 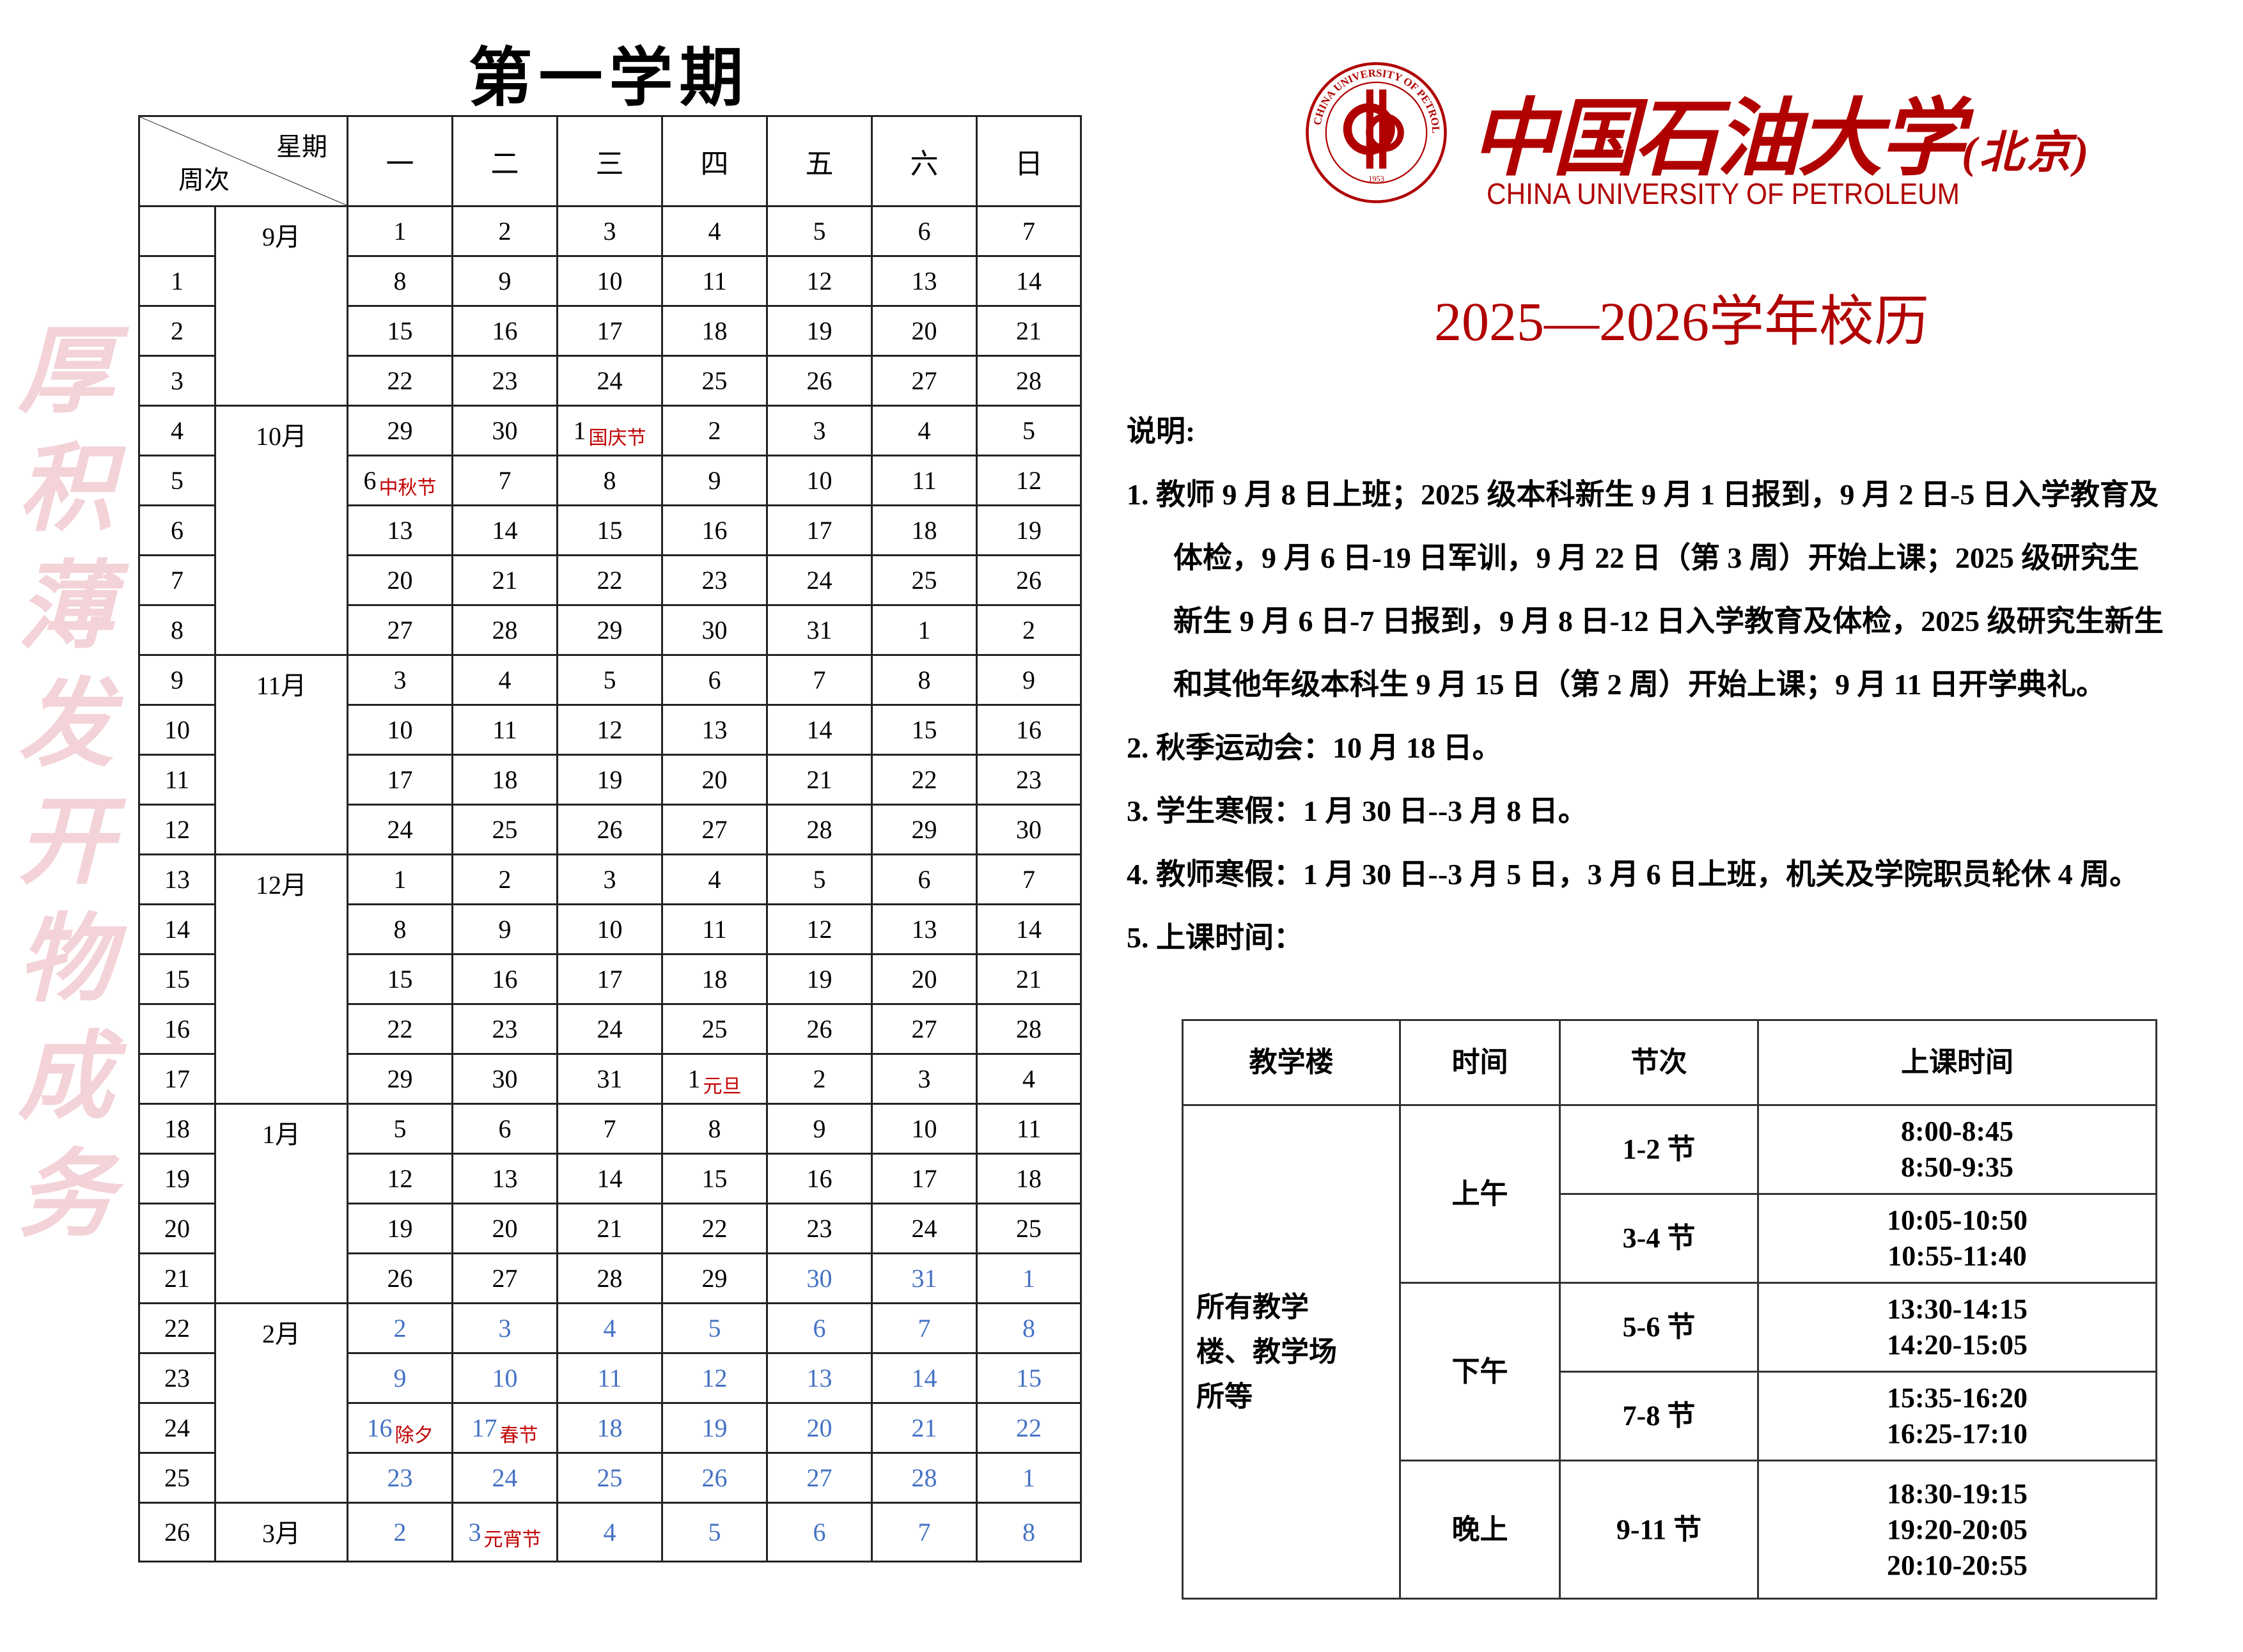 I want to click on week-number: 23, so click(x=177, y=1378).